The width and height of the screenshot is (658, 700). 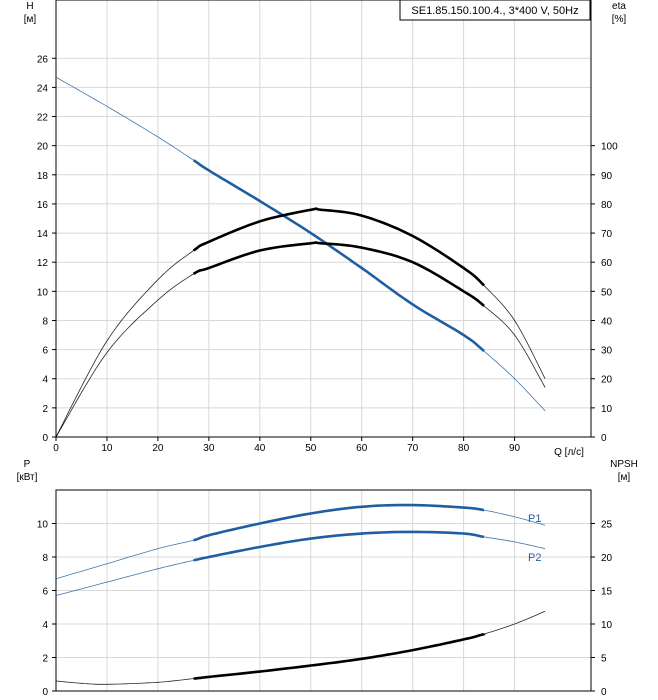 What do you see at coordinates (43, 147) in the screenshot?
I see `top-left-tick-label: 20` at bounding box center [43, 147].